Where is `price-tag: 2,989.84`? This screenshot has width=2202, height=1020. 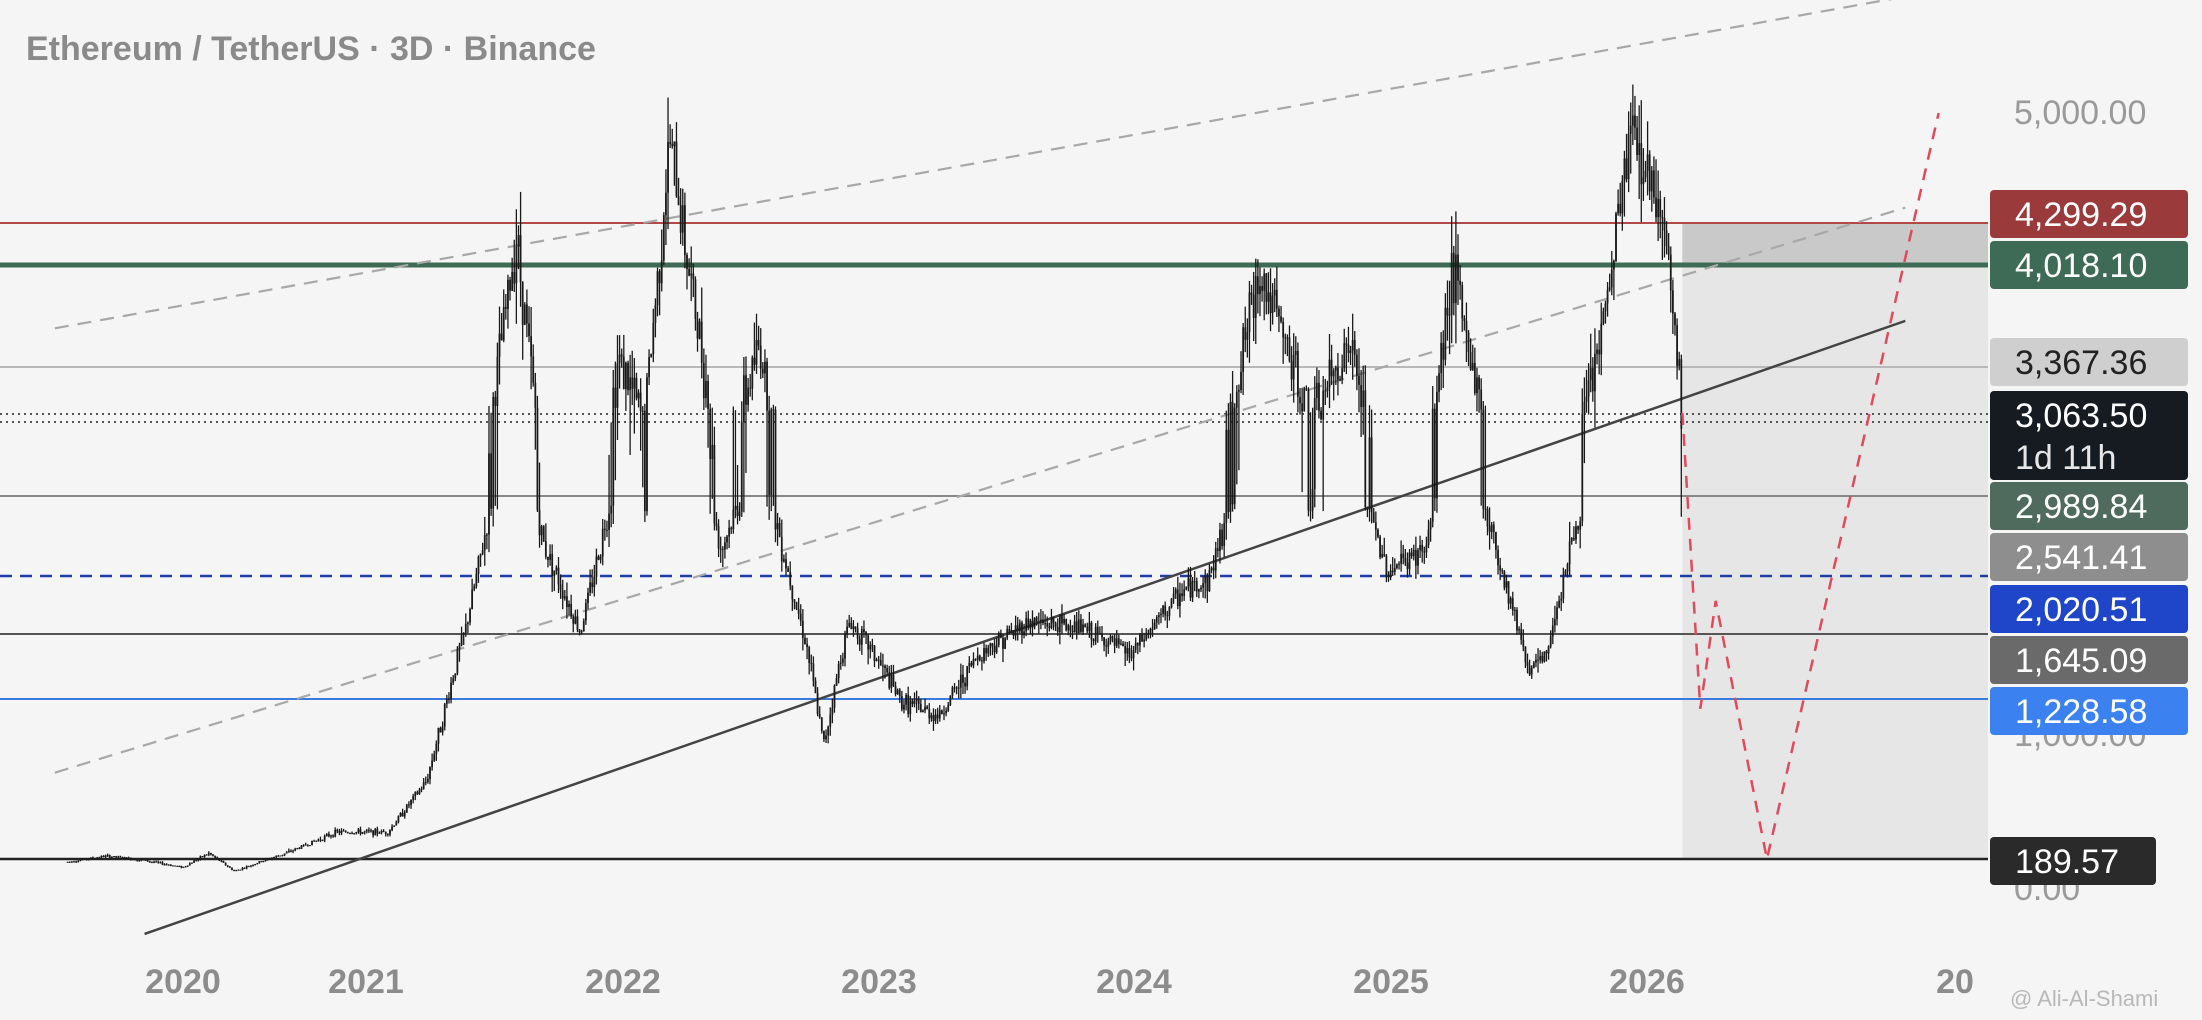
price-tag: 2,989.84 is located at coordinates (2089, 506).